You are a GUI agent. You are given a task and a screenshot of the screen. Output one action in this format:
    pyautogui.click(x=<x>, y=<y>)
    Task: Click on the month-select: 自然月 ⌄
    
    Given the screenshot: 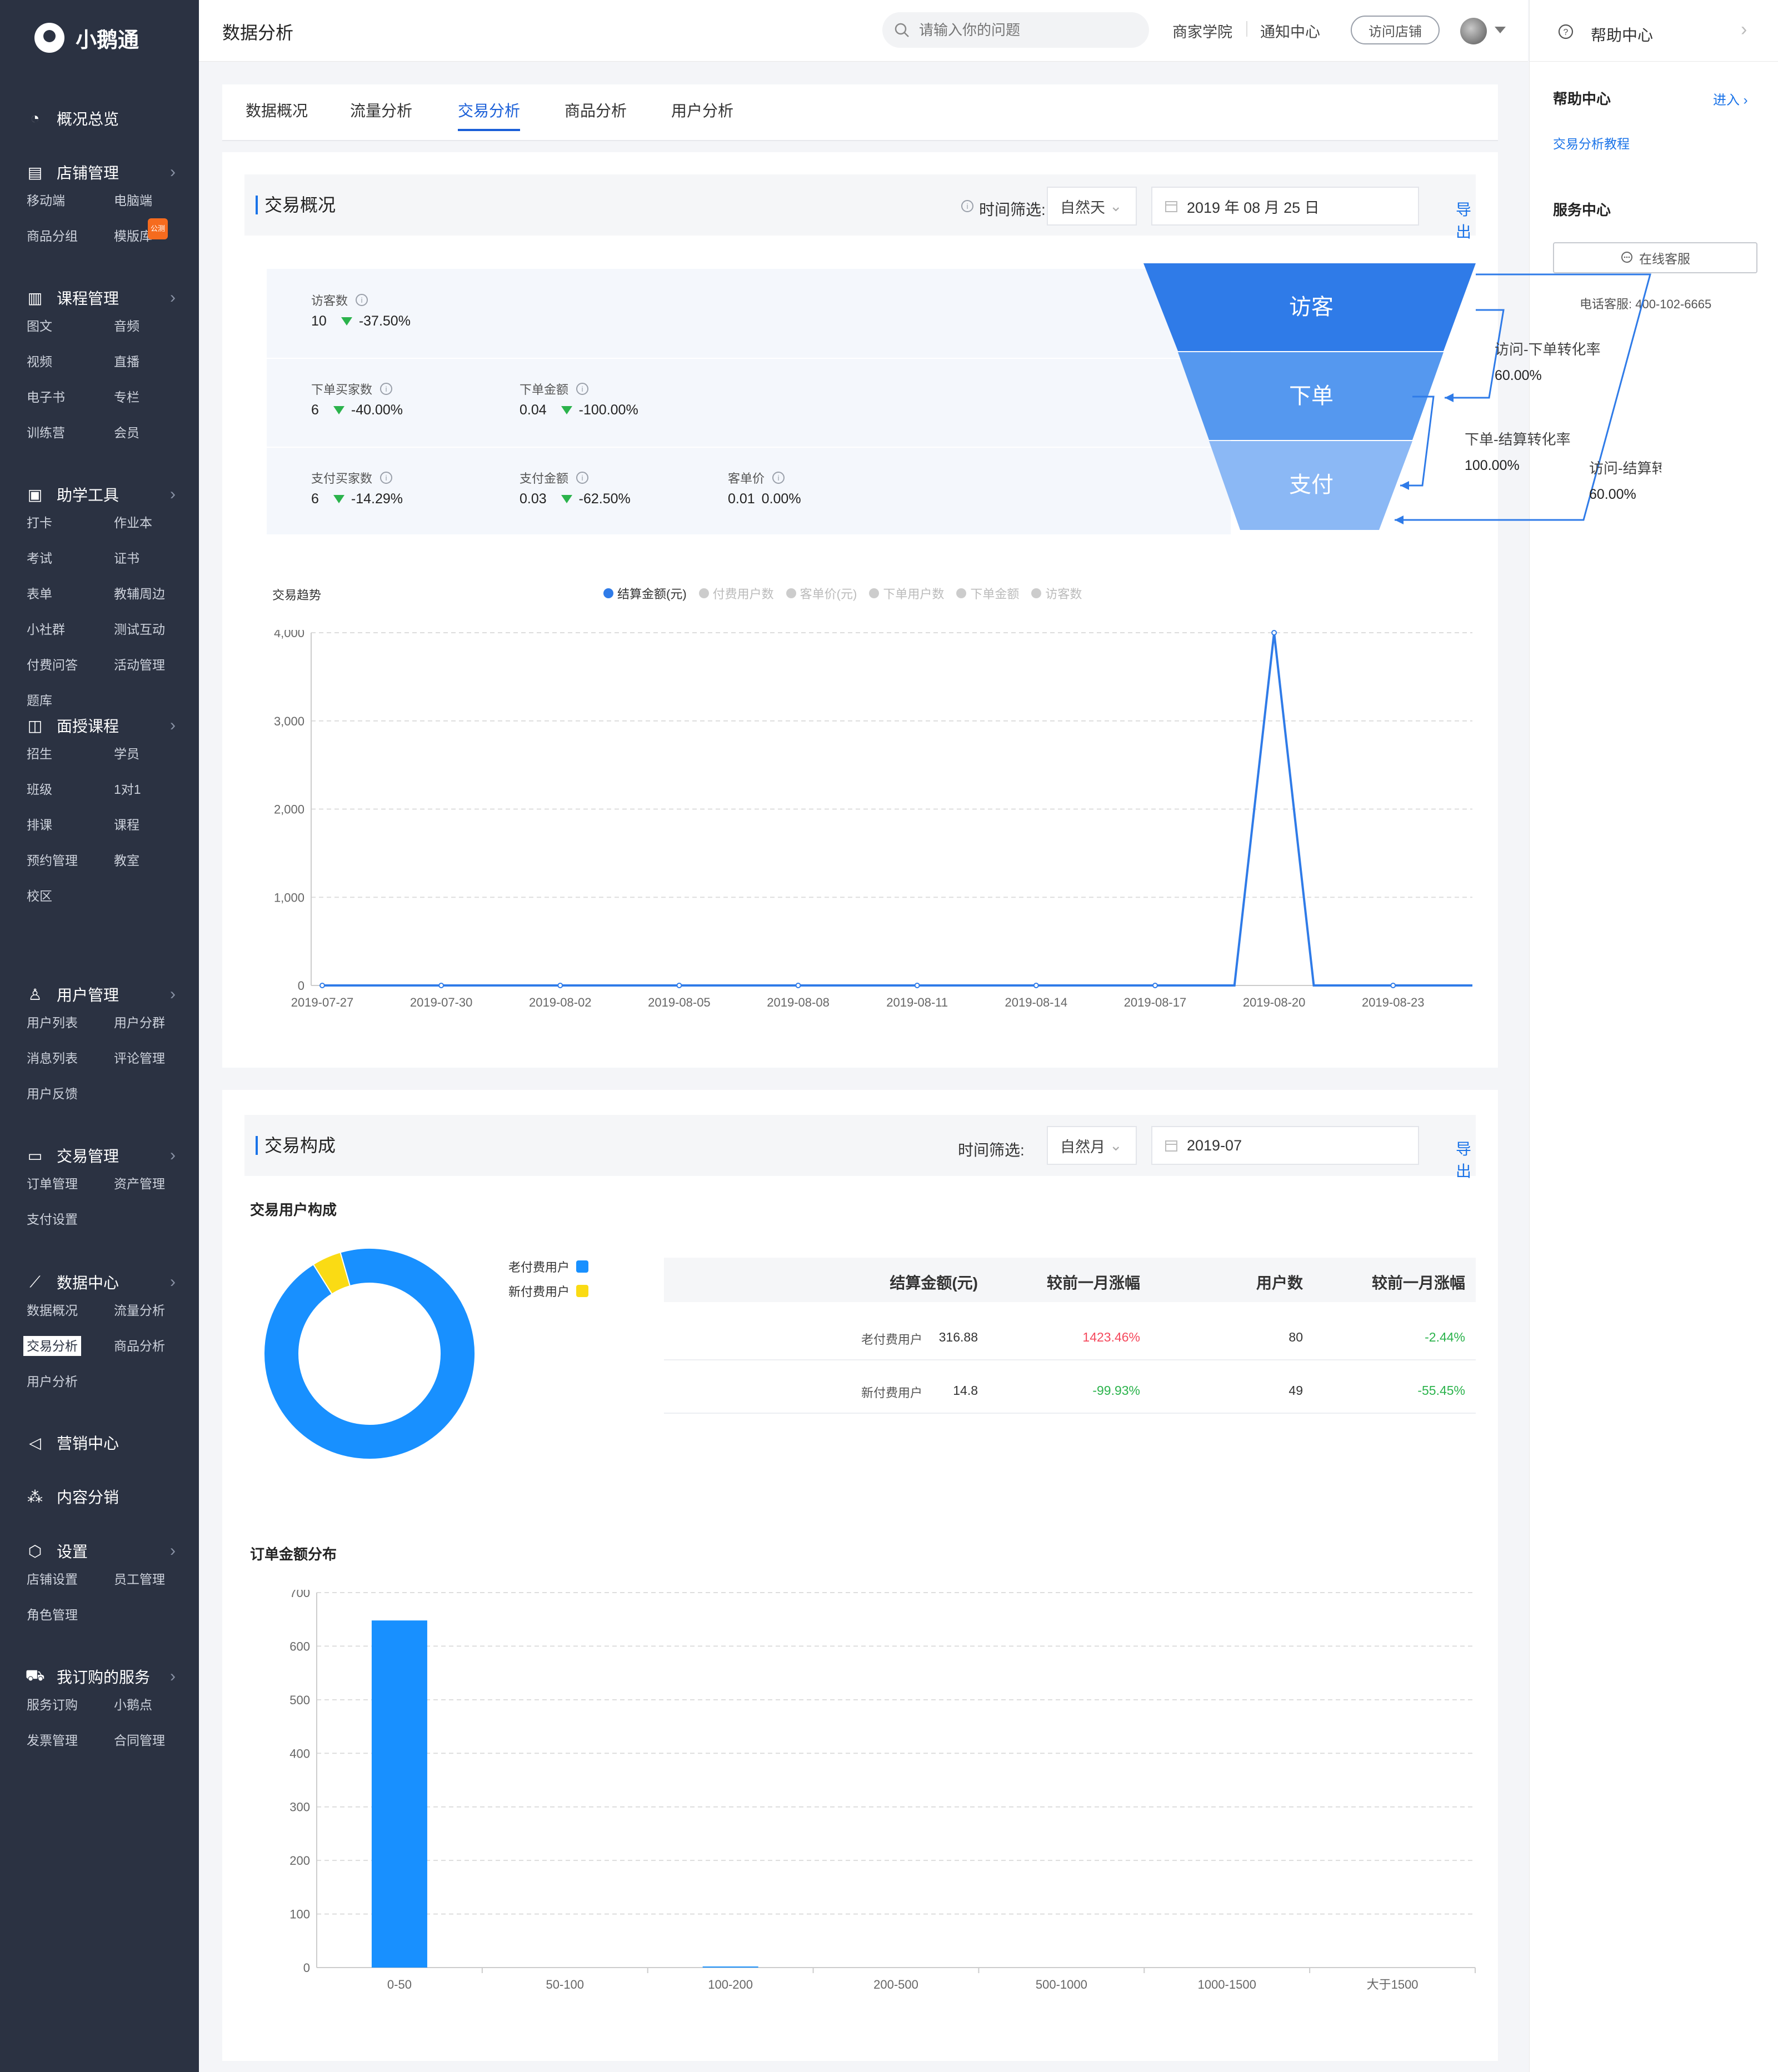 What is the action you would take?
    pyautogui.click(x=1092, y=1145)
    